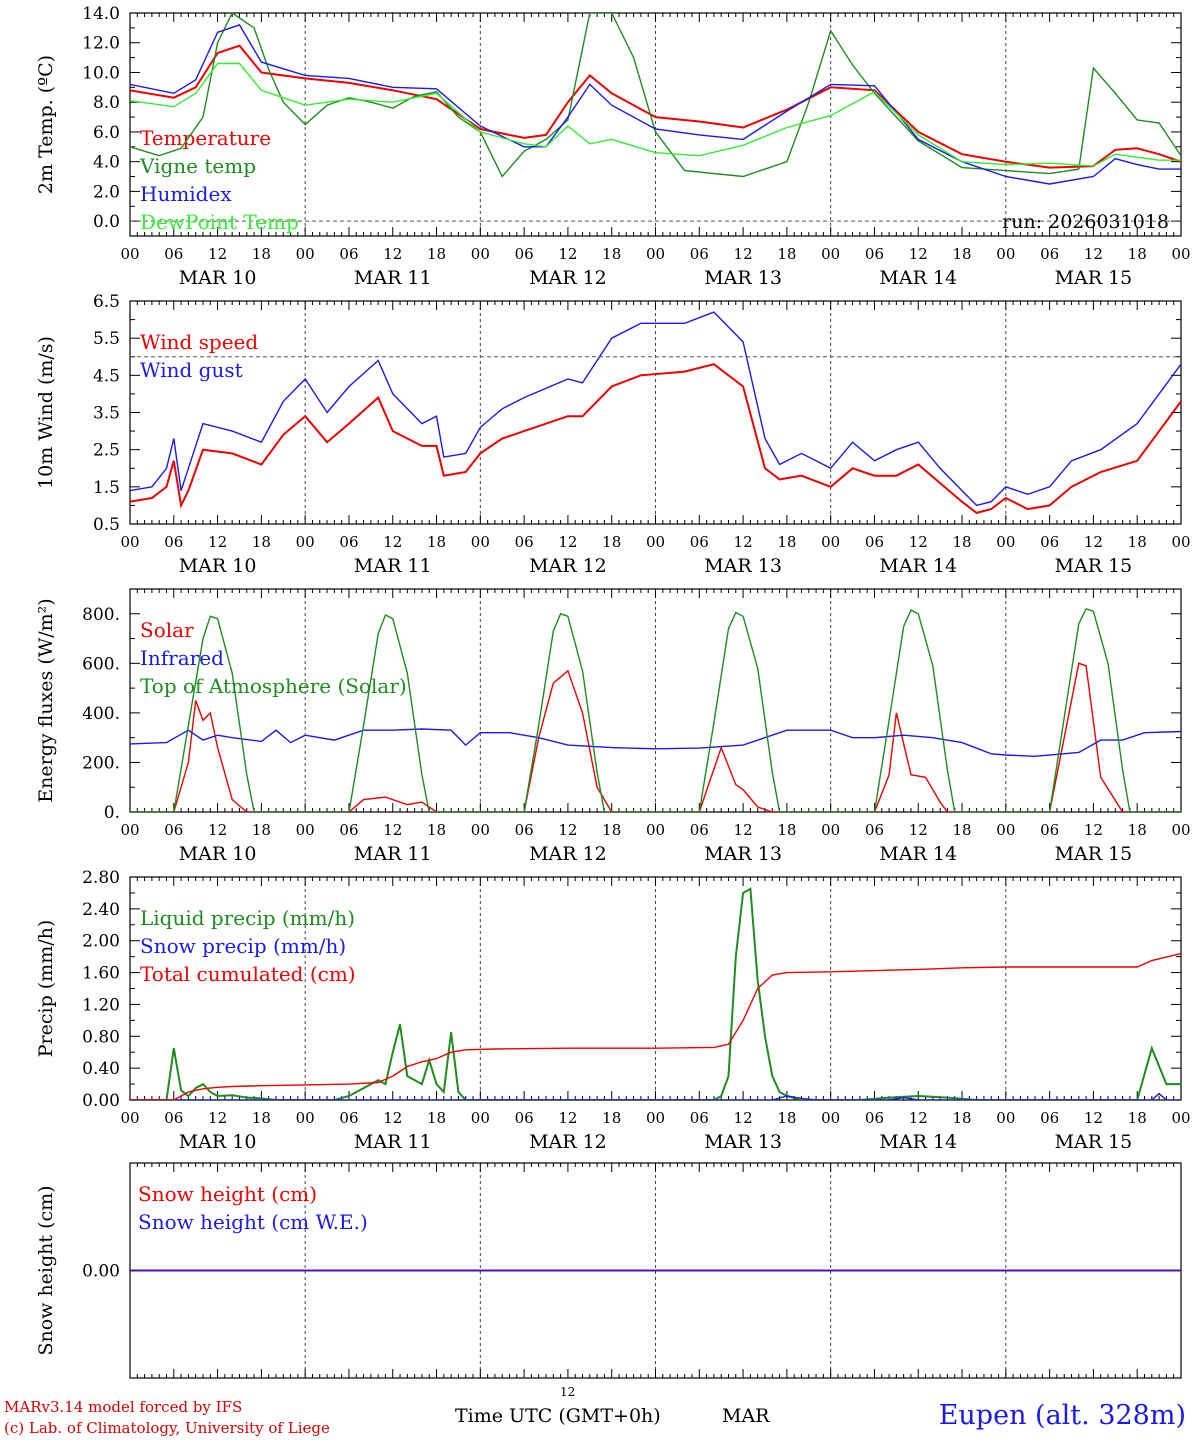 This screenshot has width=1194, height=1440. I want to click on y-tick-label: 0.0, so click(106, 222).